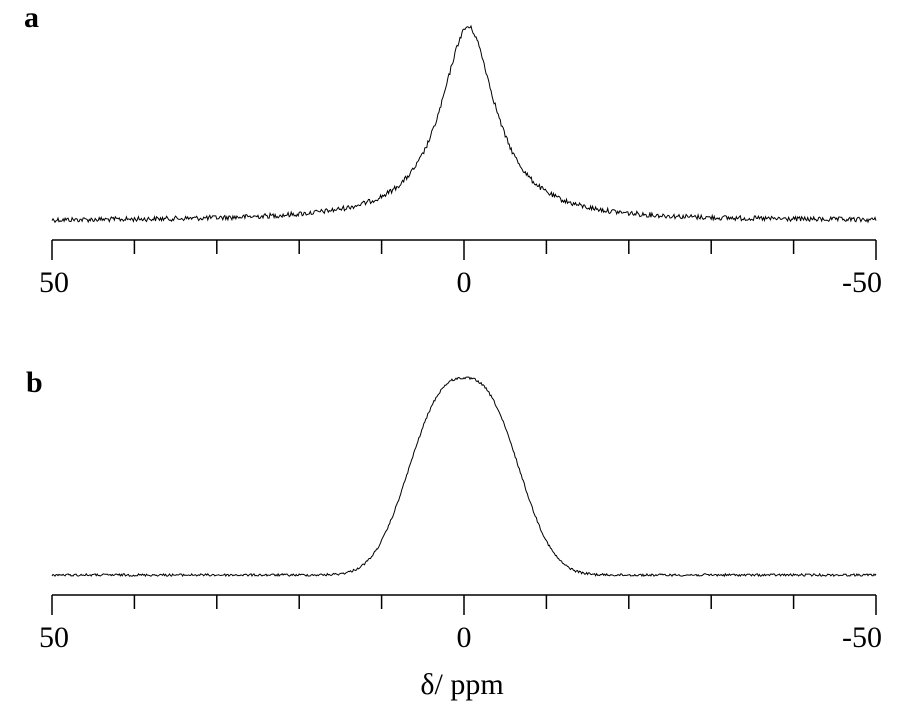  I want to click on panel-b-label: b, so click(34, 382).